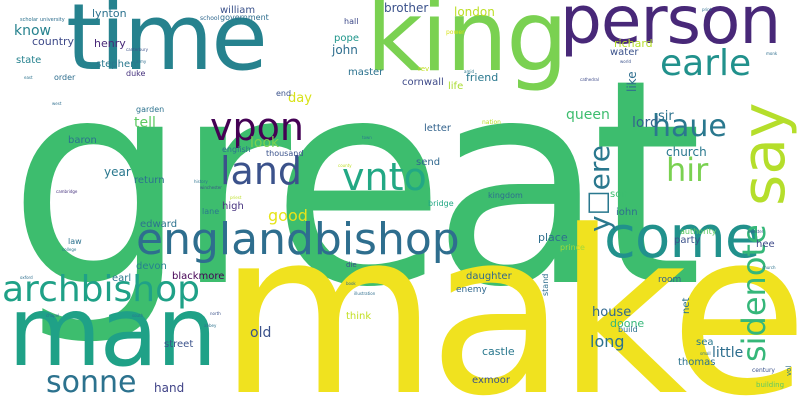 Image resolution: width=800 pixels, height=400 pixels. What do you see at coordinates (423, 82) in the screenshot?
I see `word-cornwall: cornwall` at bounding box center [423, 82].